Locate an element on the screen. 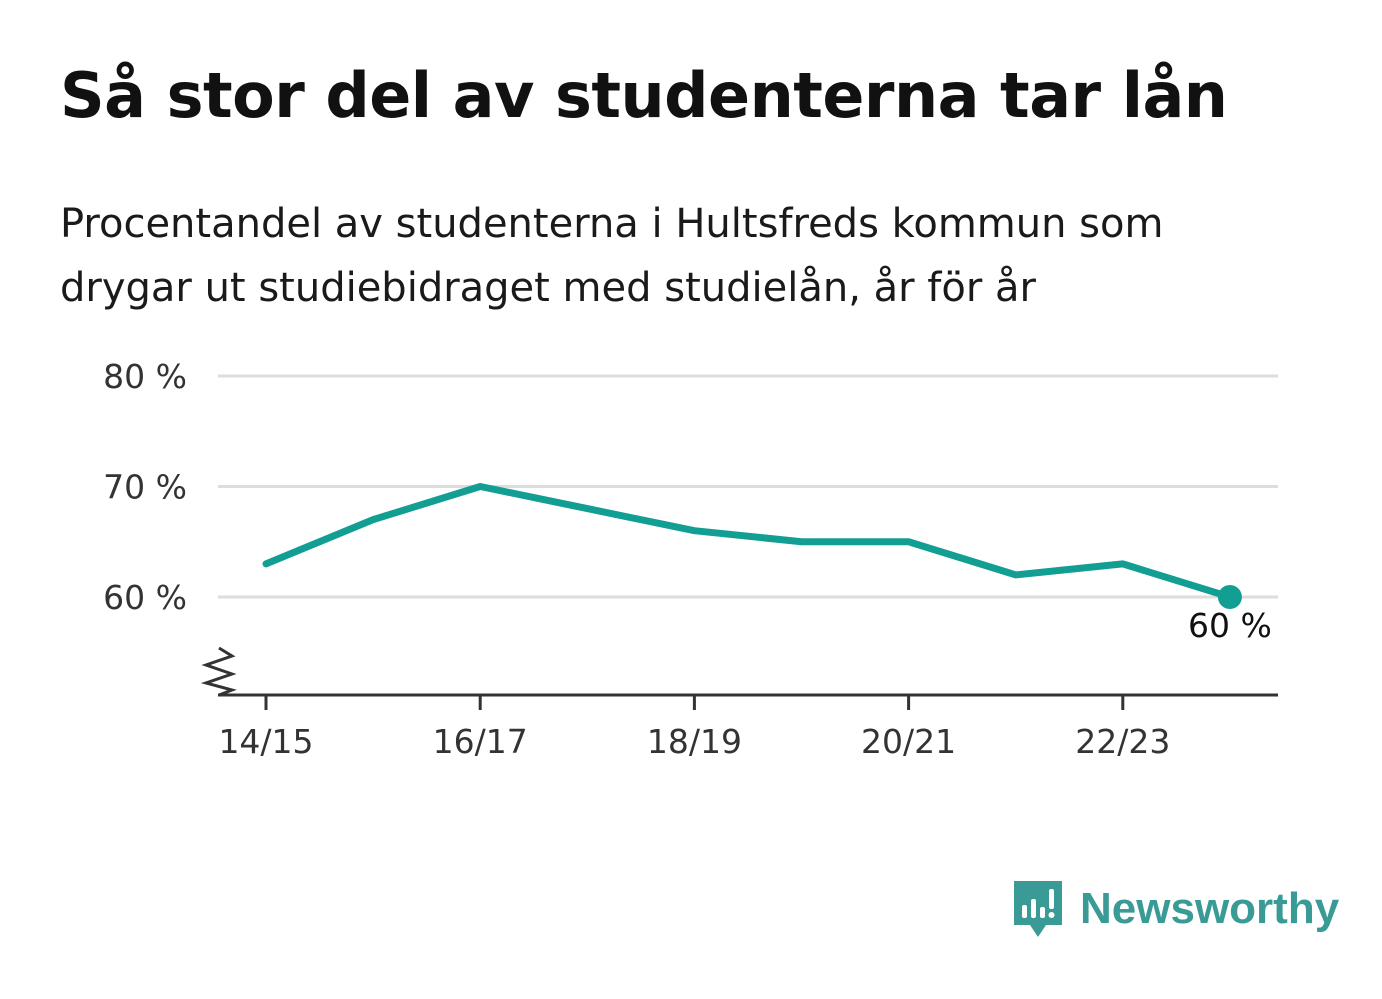 The height and width of the screenshot is (999, 1382). y-tick-label: 70 % is located at coordinates (145, 487).